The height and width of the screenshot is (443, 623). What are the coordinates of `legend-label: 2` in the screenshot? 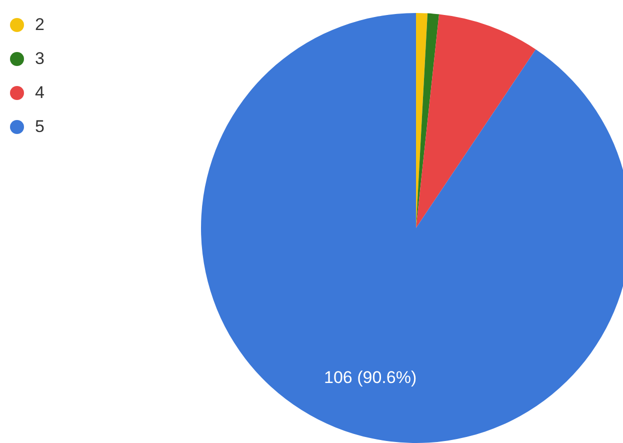 It's located at (39, 25).